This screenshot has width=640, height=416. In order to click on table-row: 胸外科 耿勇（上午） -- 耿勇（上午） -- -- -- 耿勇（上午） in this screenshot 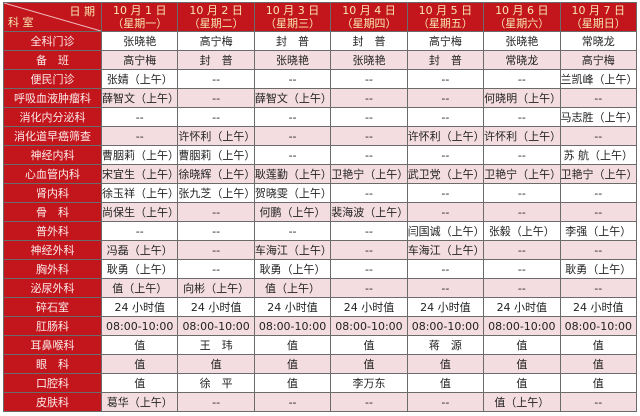, I will do `click(320, 269)`.